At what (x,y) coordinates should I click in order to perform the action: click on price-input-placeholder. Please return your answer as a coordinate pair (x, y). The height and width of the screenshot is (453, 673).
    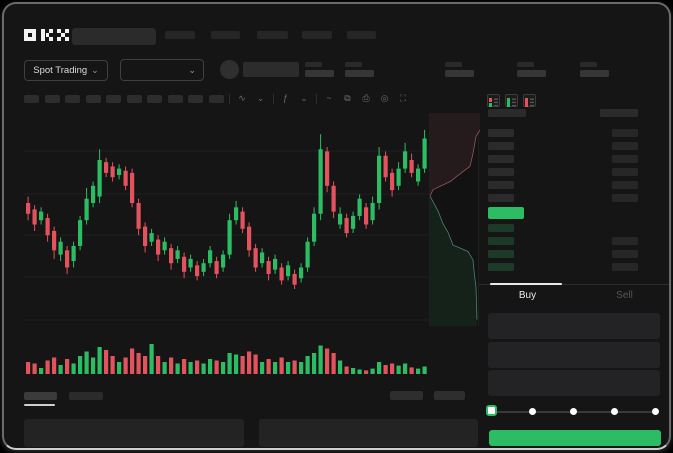
    Looking at the image, I should click on (574, 326).